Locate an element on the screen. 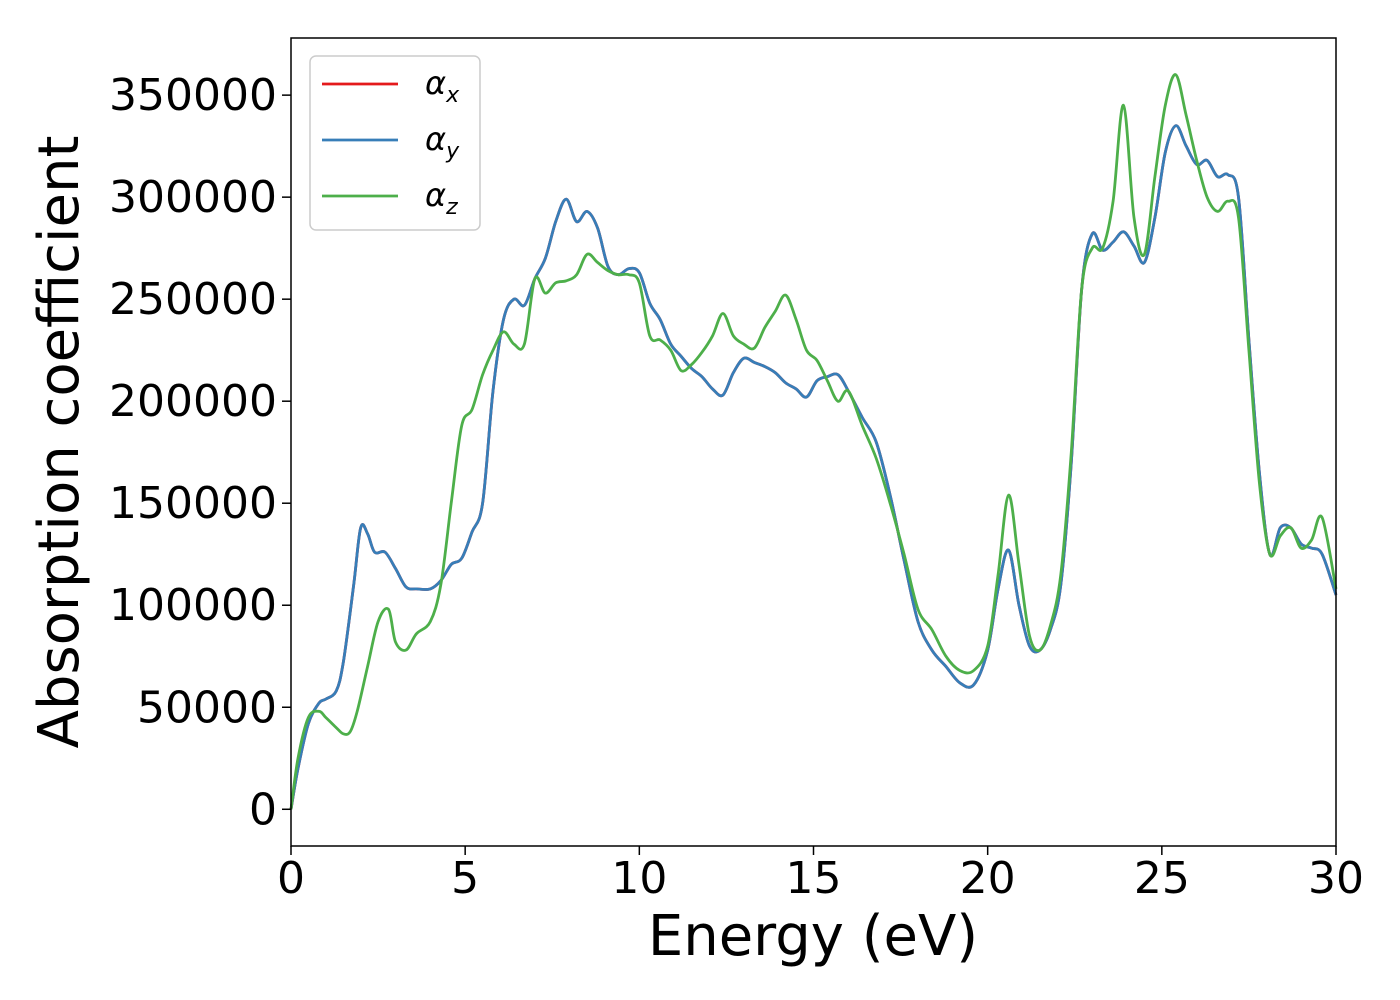  legend-label-alpha-x: αx is located at coordinates (442, 86).